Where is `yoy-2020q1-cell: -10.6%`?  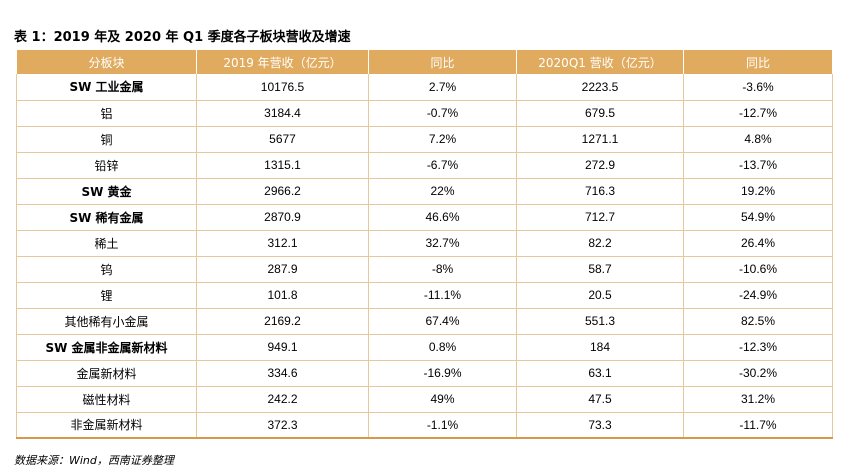
yoy-2020q1-cell: -10.6% is located at coordinates (758, 269).